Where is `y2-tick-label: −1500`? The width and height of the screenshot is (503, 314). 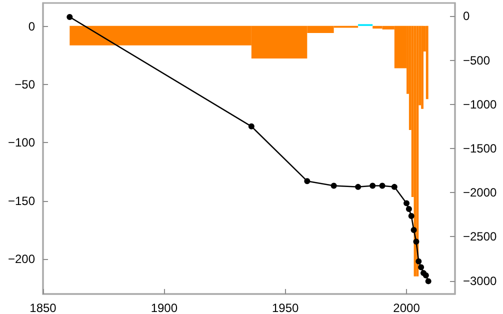 y2-tick-label: −1500 is located at coordinates (480, 149).